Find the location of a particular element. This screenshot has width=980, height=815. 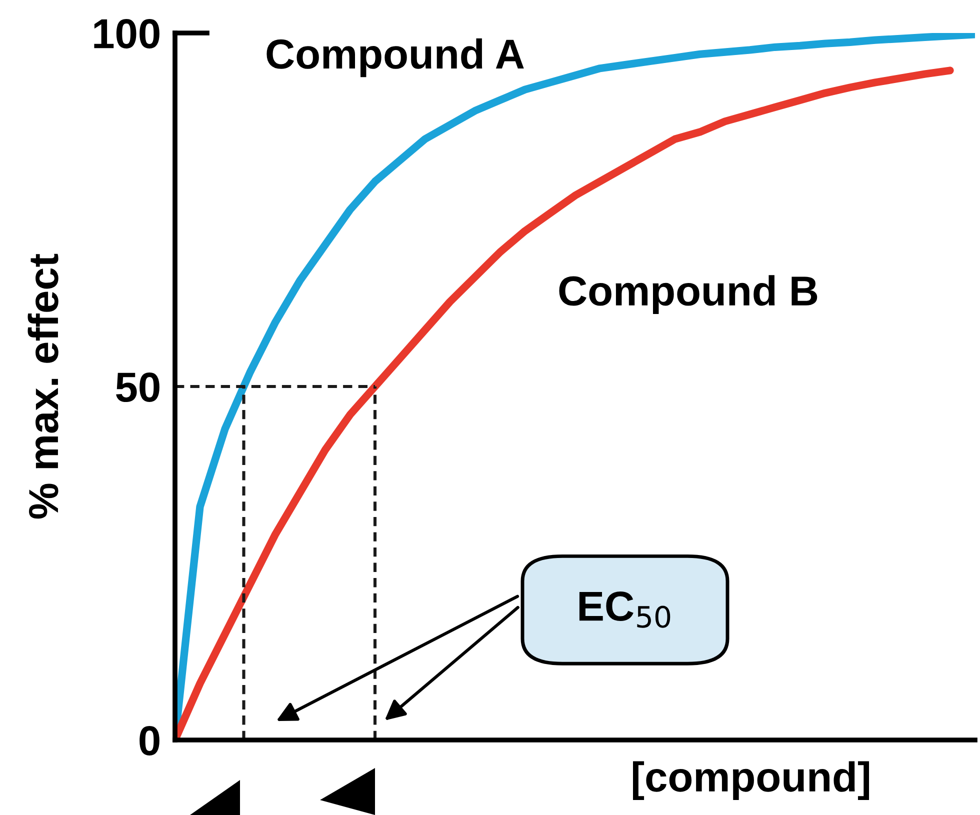

series-label: Compound A is located at coordinates (395, 58).